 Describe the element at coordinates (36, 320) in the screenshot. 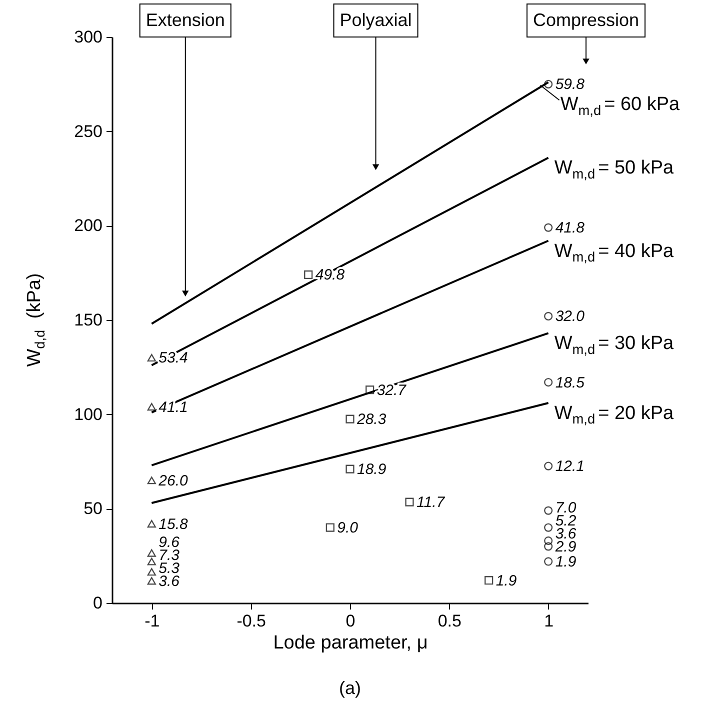

I see `y-axis-title: Wd,d (kPa)` at that location.